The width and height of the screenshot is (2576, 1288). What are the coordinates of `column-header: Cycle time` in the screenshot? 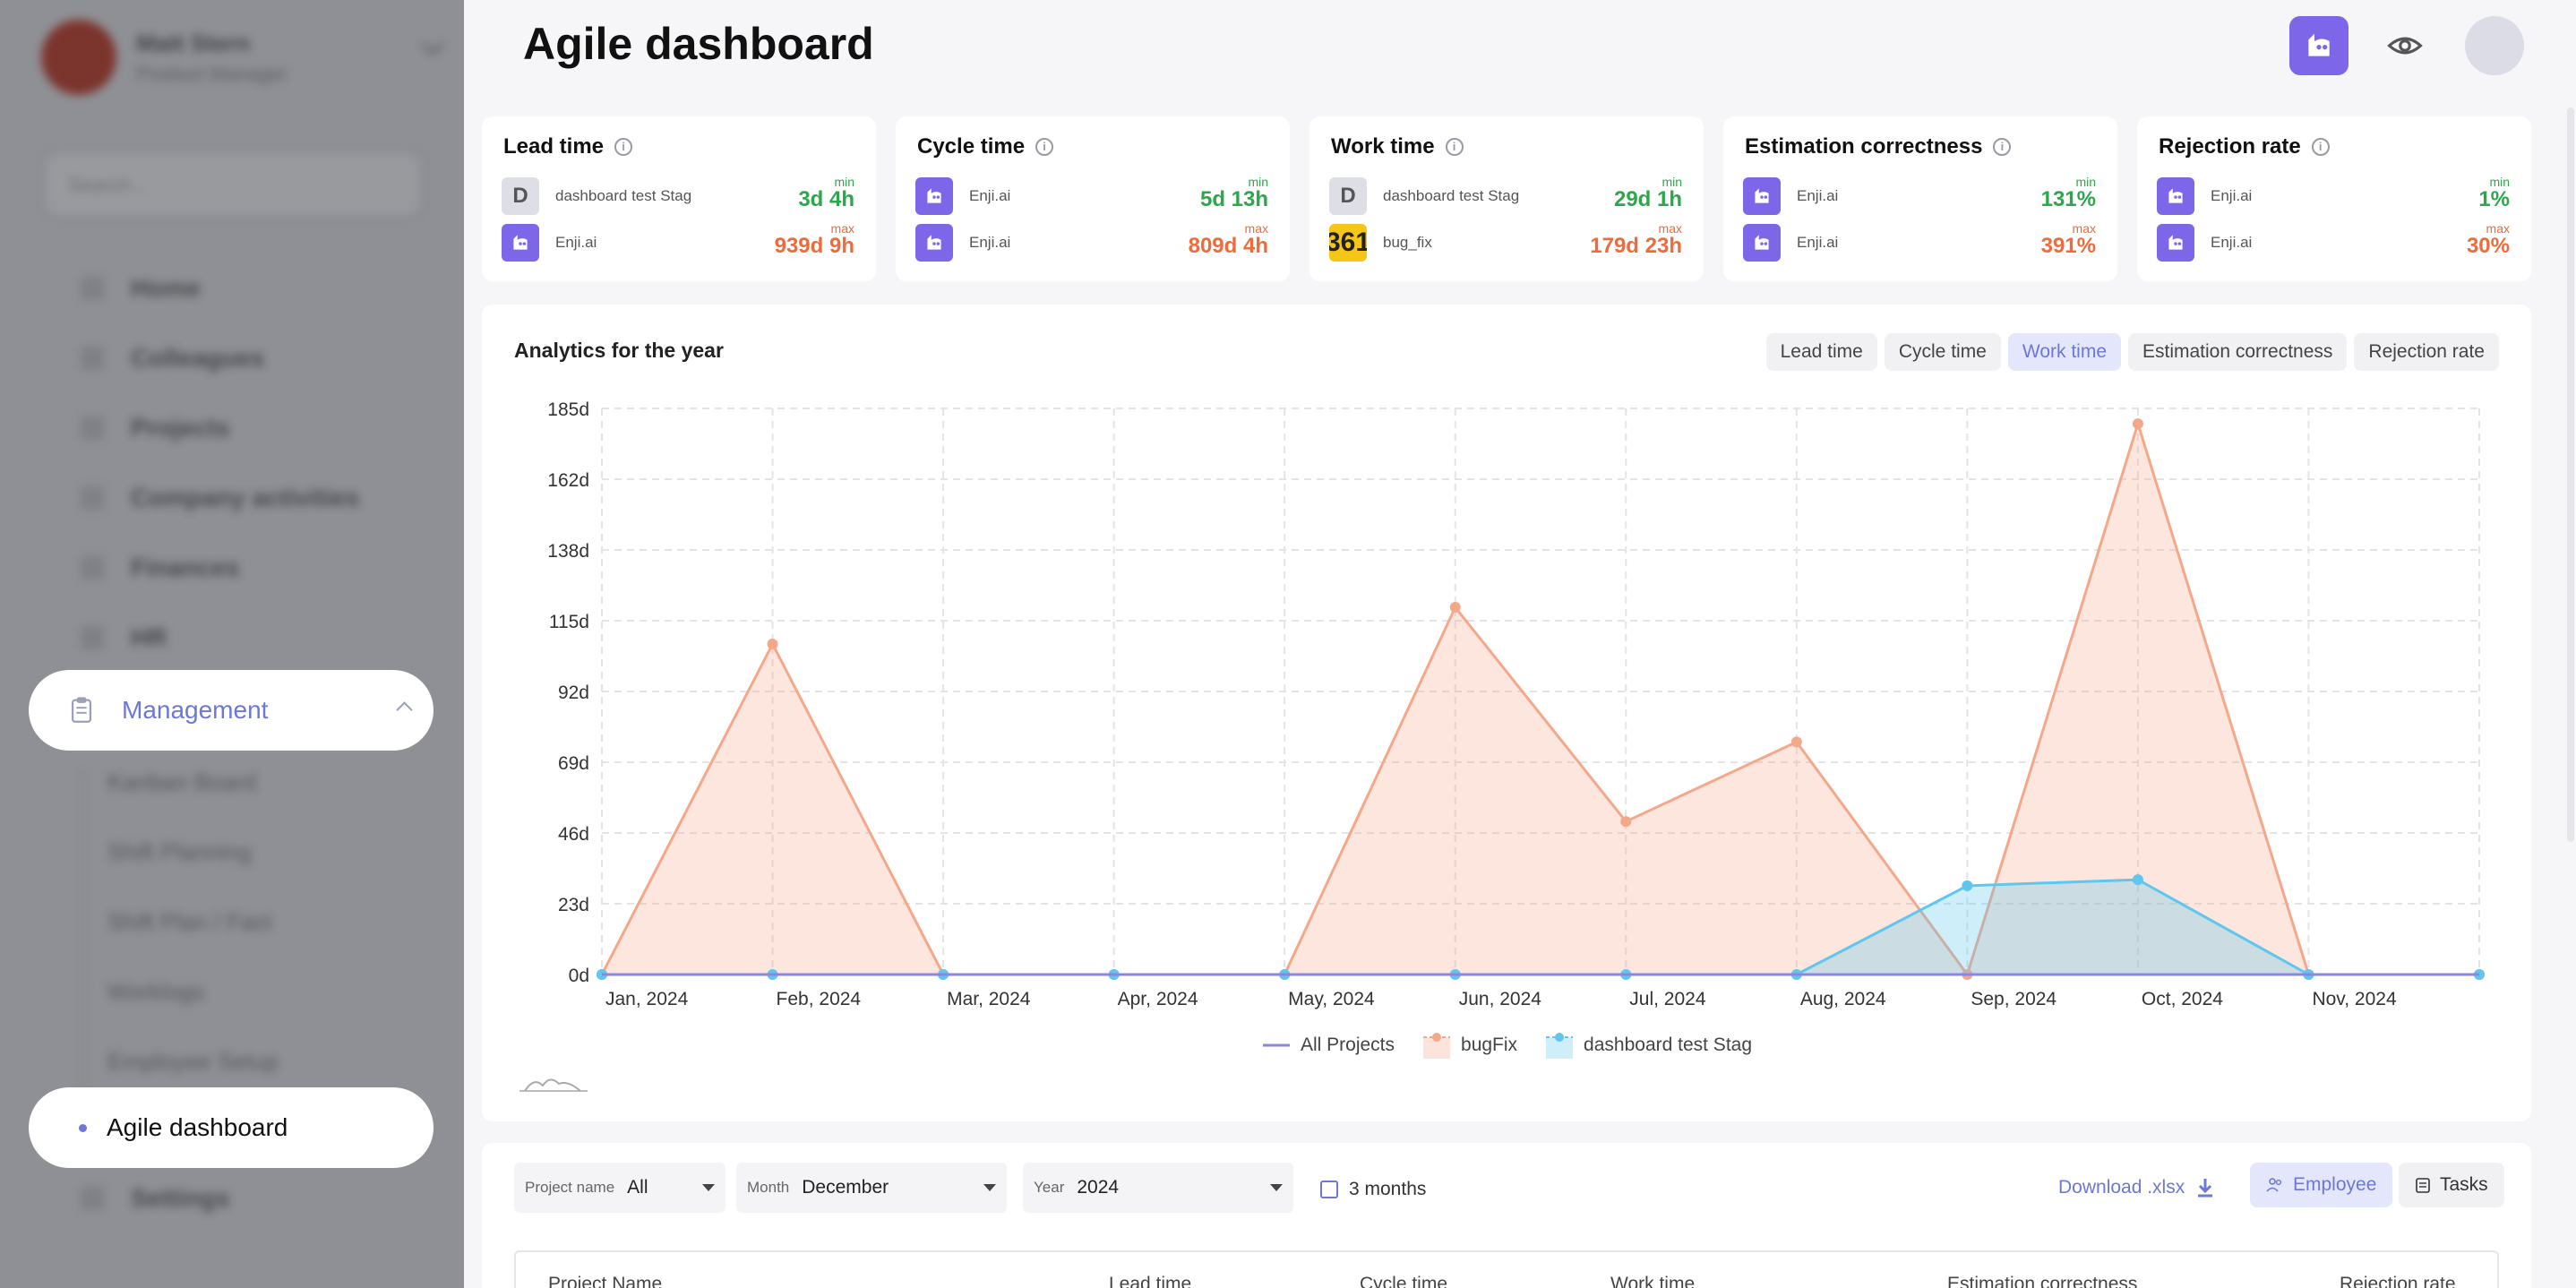 It's located at (1404, 1281).